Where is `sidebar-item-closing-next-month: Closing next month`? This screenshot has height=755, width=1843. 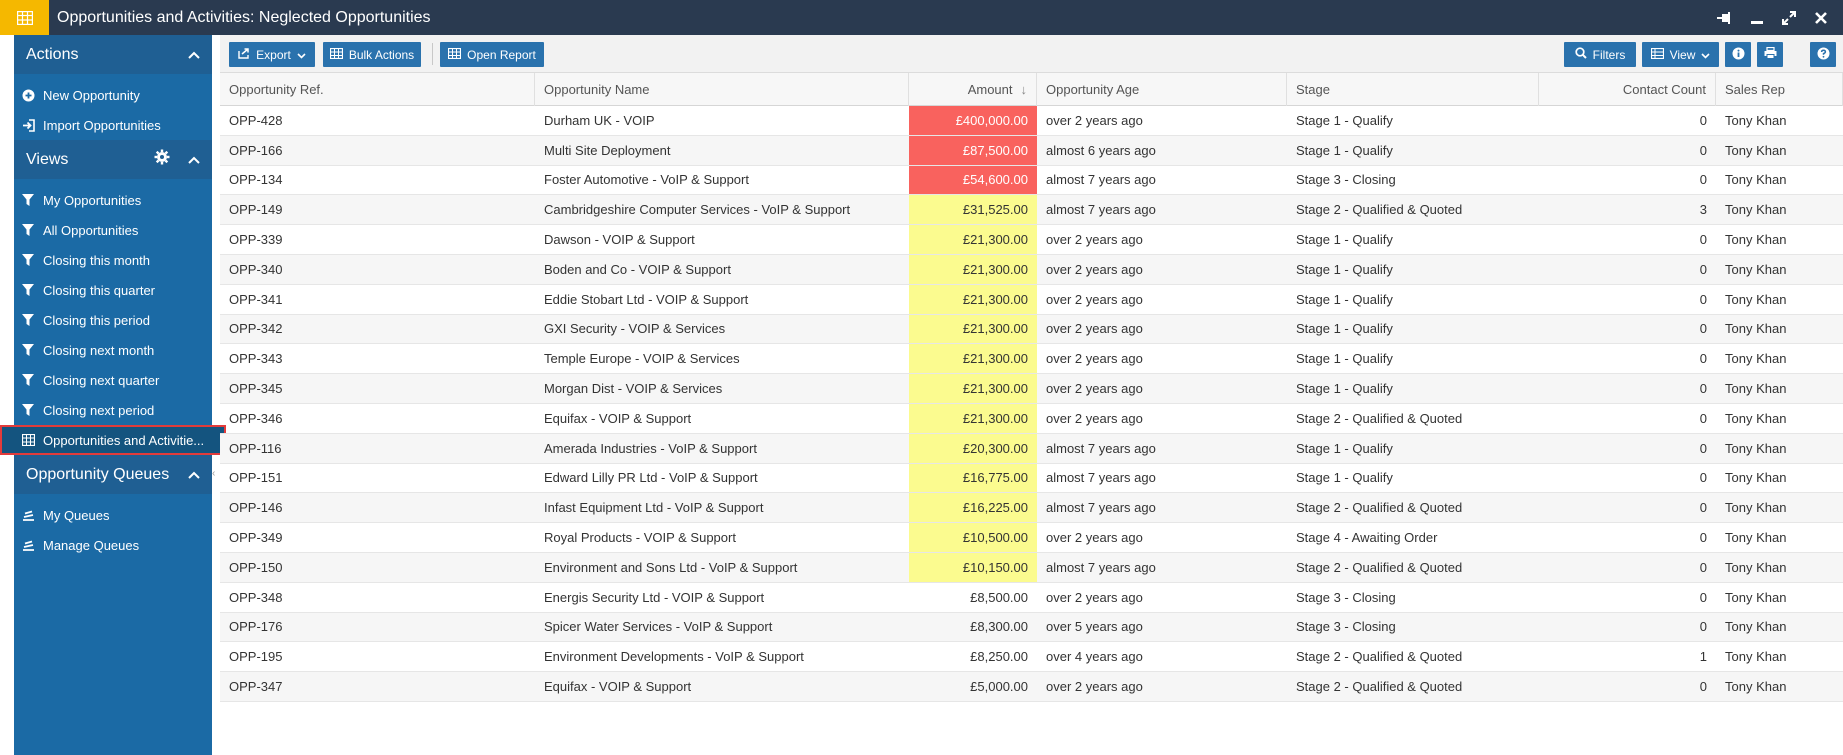
sidebar-item-closing-next-month: Closing next month is located at coordinates (113, 350).